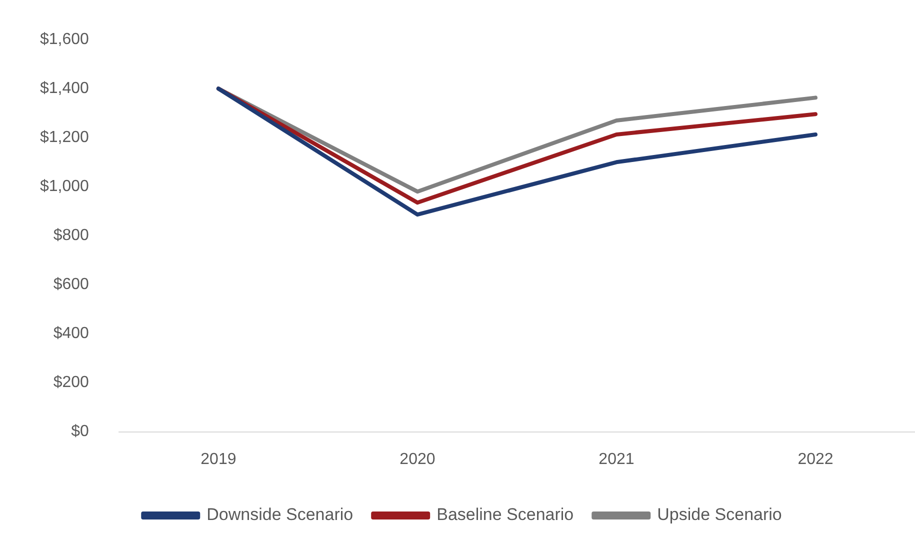 This screenshot has width=915, height=542. What do you see at coordinates (65, 39) in the screenshot?
I see `y-tick-label: $1,600` at bounding box center [65, 39].